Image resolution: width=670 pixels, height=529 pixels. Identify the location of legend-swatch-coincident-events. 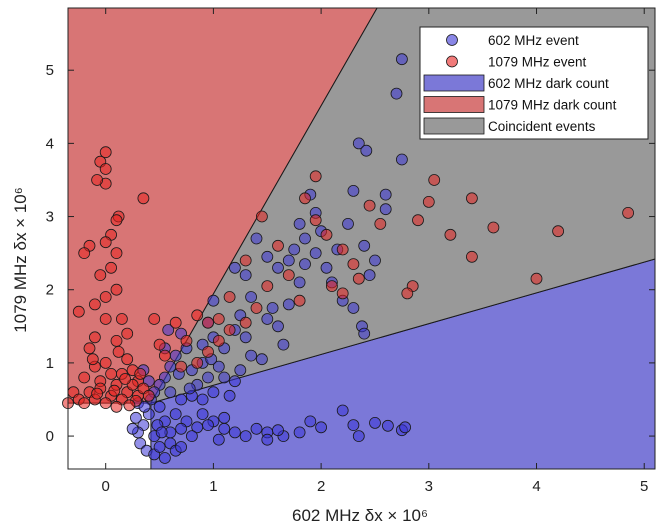
(454, 126).